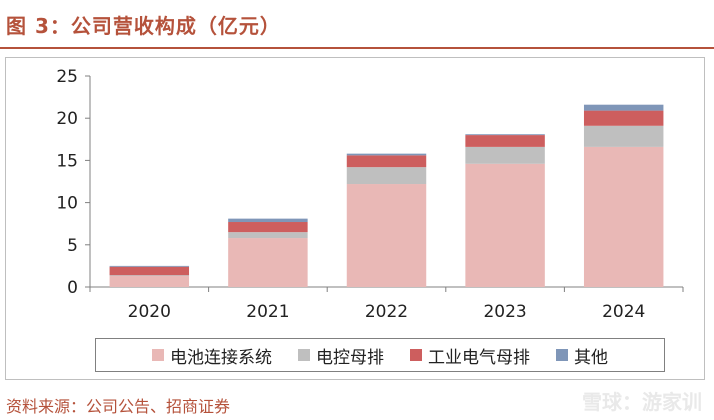 Image resolution: width=714 pixels, height=420 pixels. I want to click on legend-item-industrial-busbar: 工业电气母排, so click(470, 355).